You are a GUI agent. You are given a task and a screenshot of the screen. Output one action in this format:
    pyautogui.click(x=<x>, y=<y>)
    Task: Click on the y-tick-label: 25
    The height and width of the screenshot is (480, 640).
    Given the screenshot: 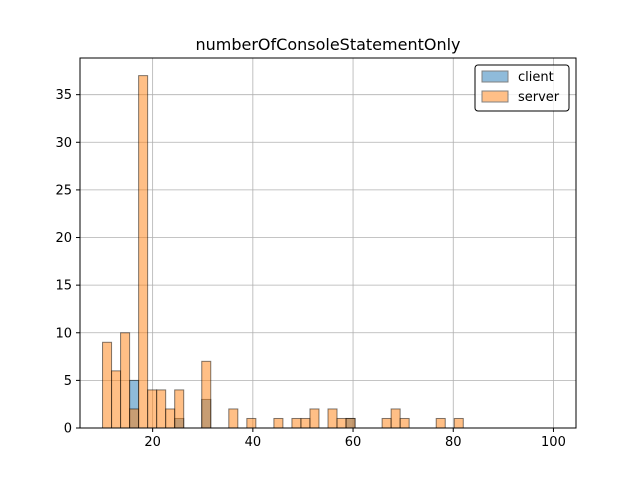 What is the action you would take?
    pyautogui.click(x=63, y=190)
    